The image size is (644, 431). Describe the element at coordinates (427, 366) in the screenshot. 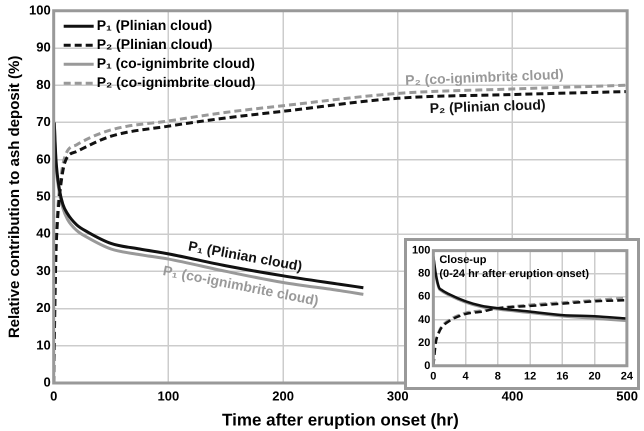

I see `y-tick-label: 0` at that location.